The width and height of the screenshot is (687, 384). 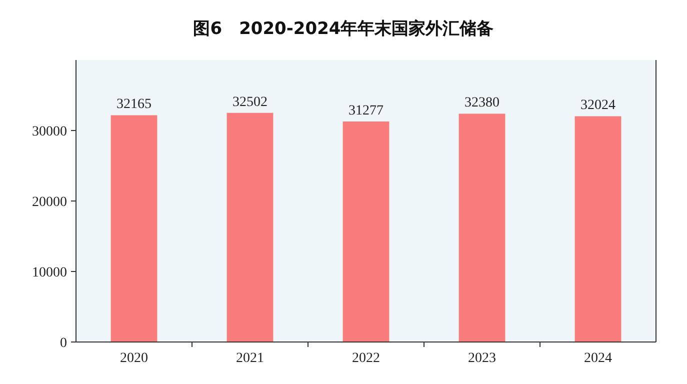 I want to click on data-label: 32380, so click(x=482, y=103).